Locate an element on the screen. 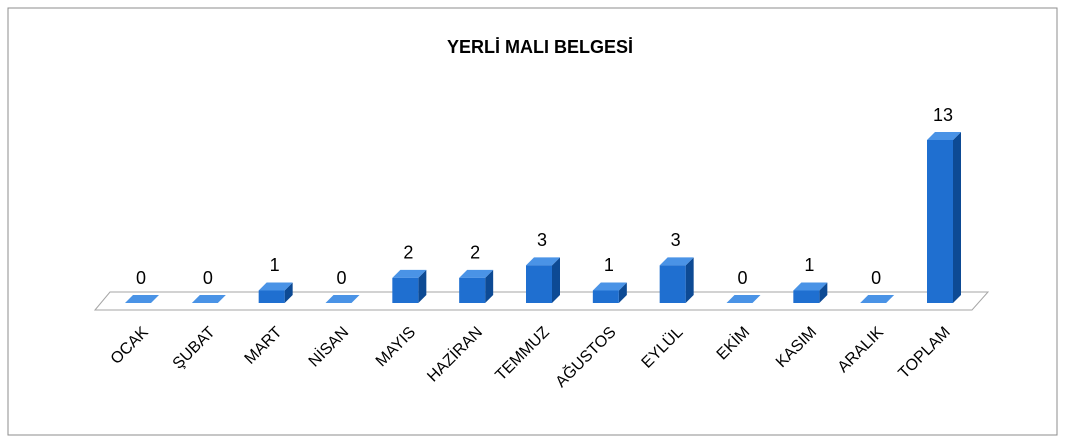  data-label: 13 is located at coordinates (943, 115).